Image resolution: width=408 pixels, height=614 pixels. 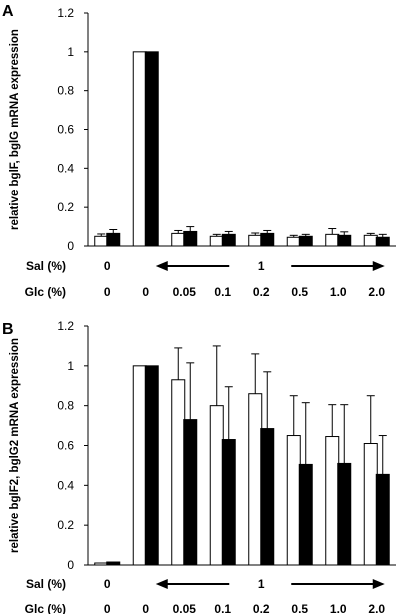 What do you see at coordinates (15, 445) in the screenshot?
I see `y-axis-label: relative bglF2, bglG2 mRNA expression` at bounding box center [15, 445].